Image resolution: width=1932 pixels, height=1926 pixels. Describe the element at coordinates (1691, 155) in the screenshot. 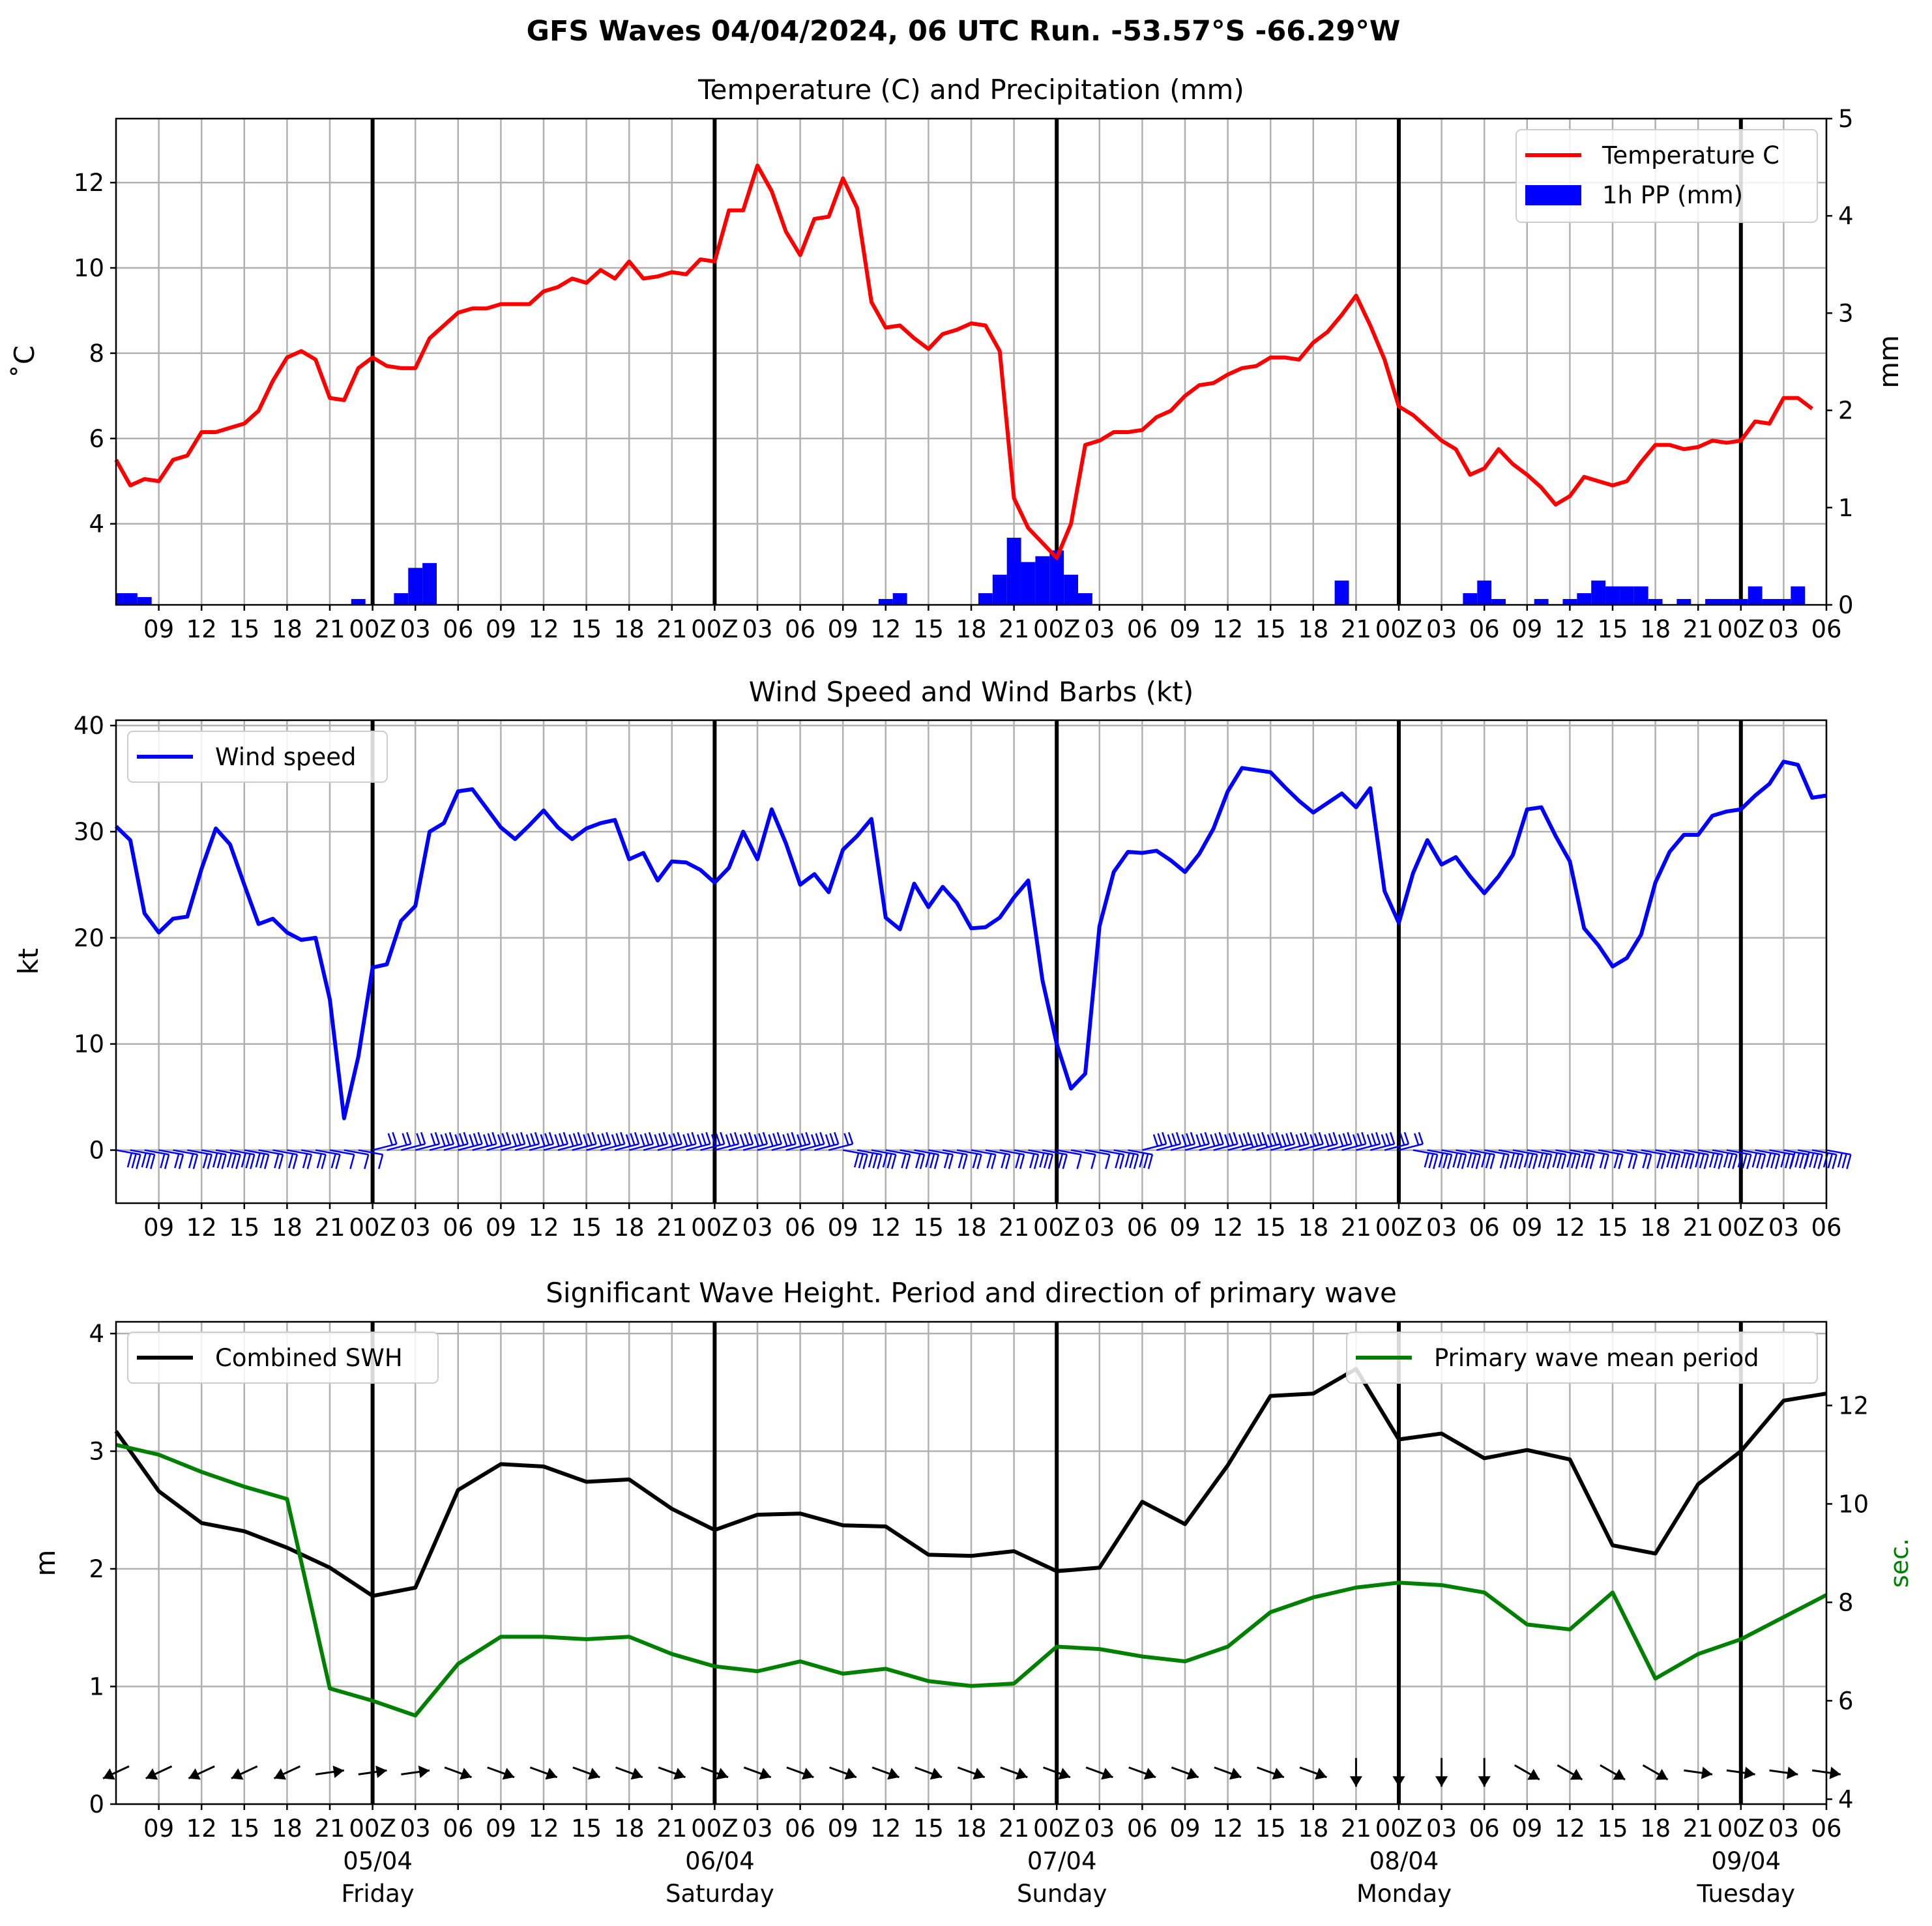

I see `temperature-legend-label: Temperature C` at that location.